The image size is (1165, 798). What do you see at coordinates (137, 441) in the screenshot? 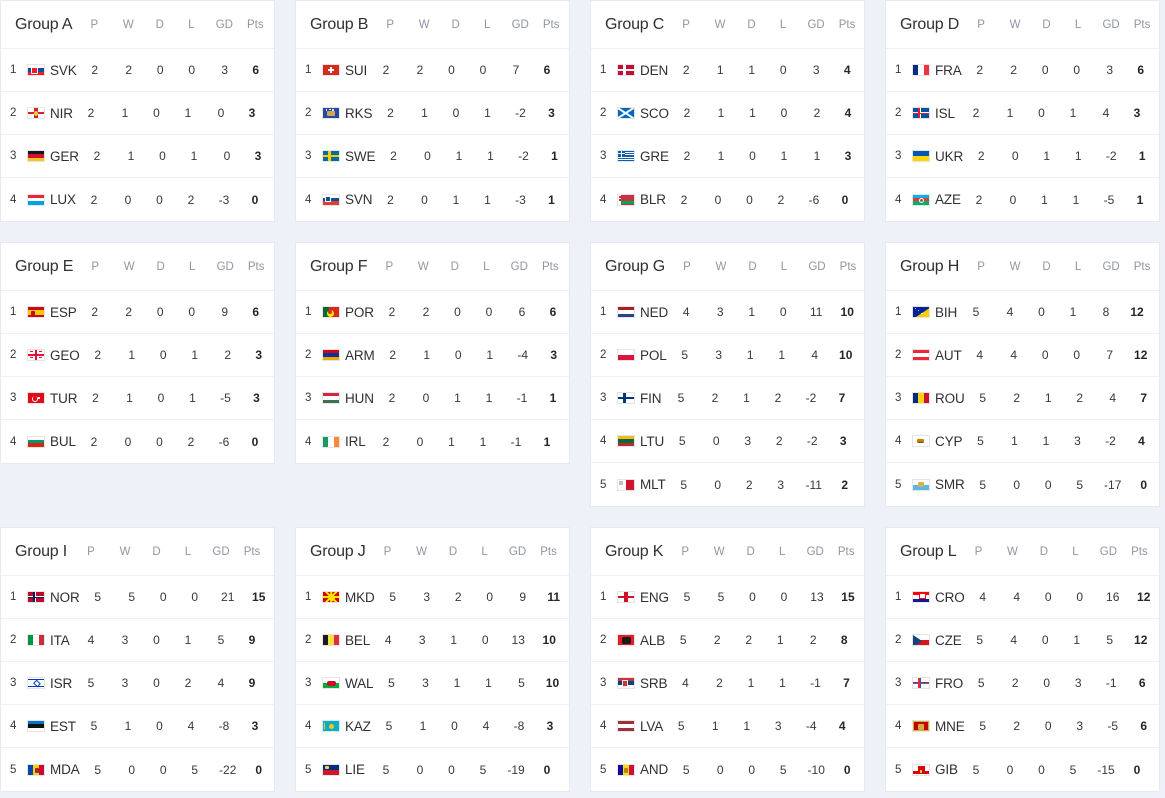
I see `table-row: 4 BUL 2 0 0 2 -6 0` at bounding box center [137, 441].